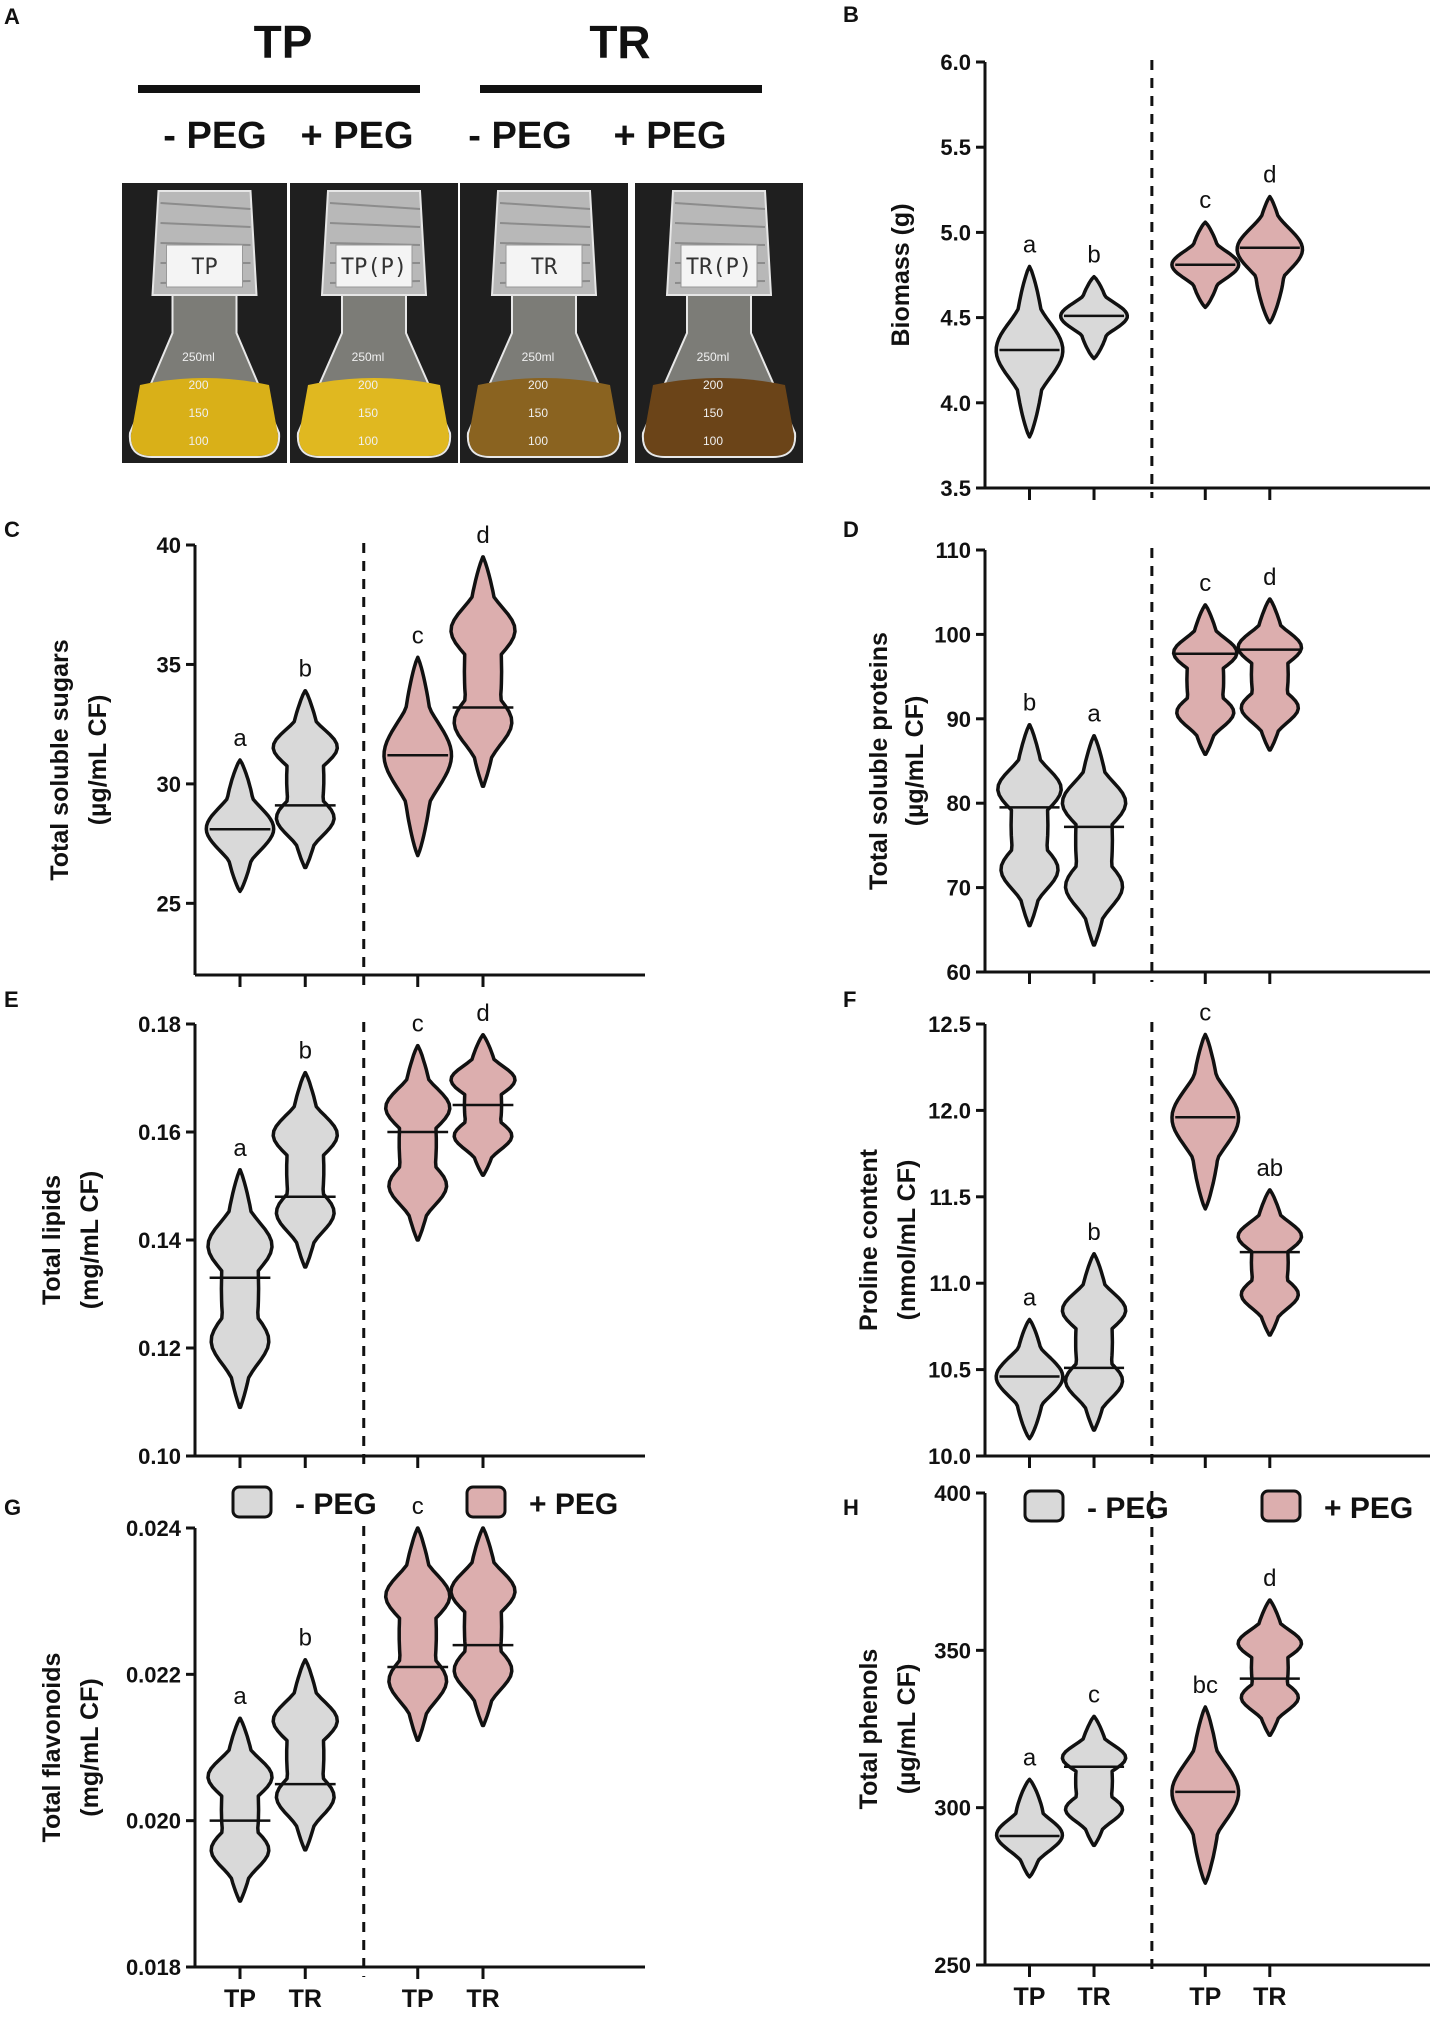  I want to click on legend-label-plus-peg: + PEG, so click(1368, 1508).